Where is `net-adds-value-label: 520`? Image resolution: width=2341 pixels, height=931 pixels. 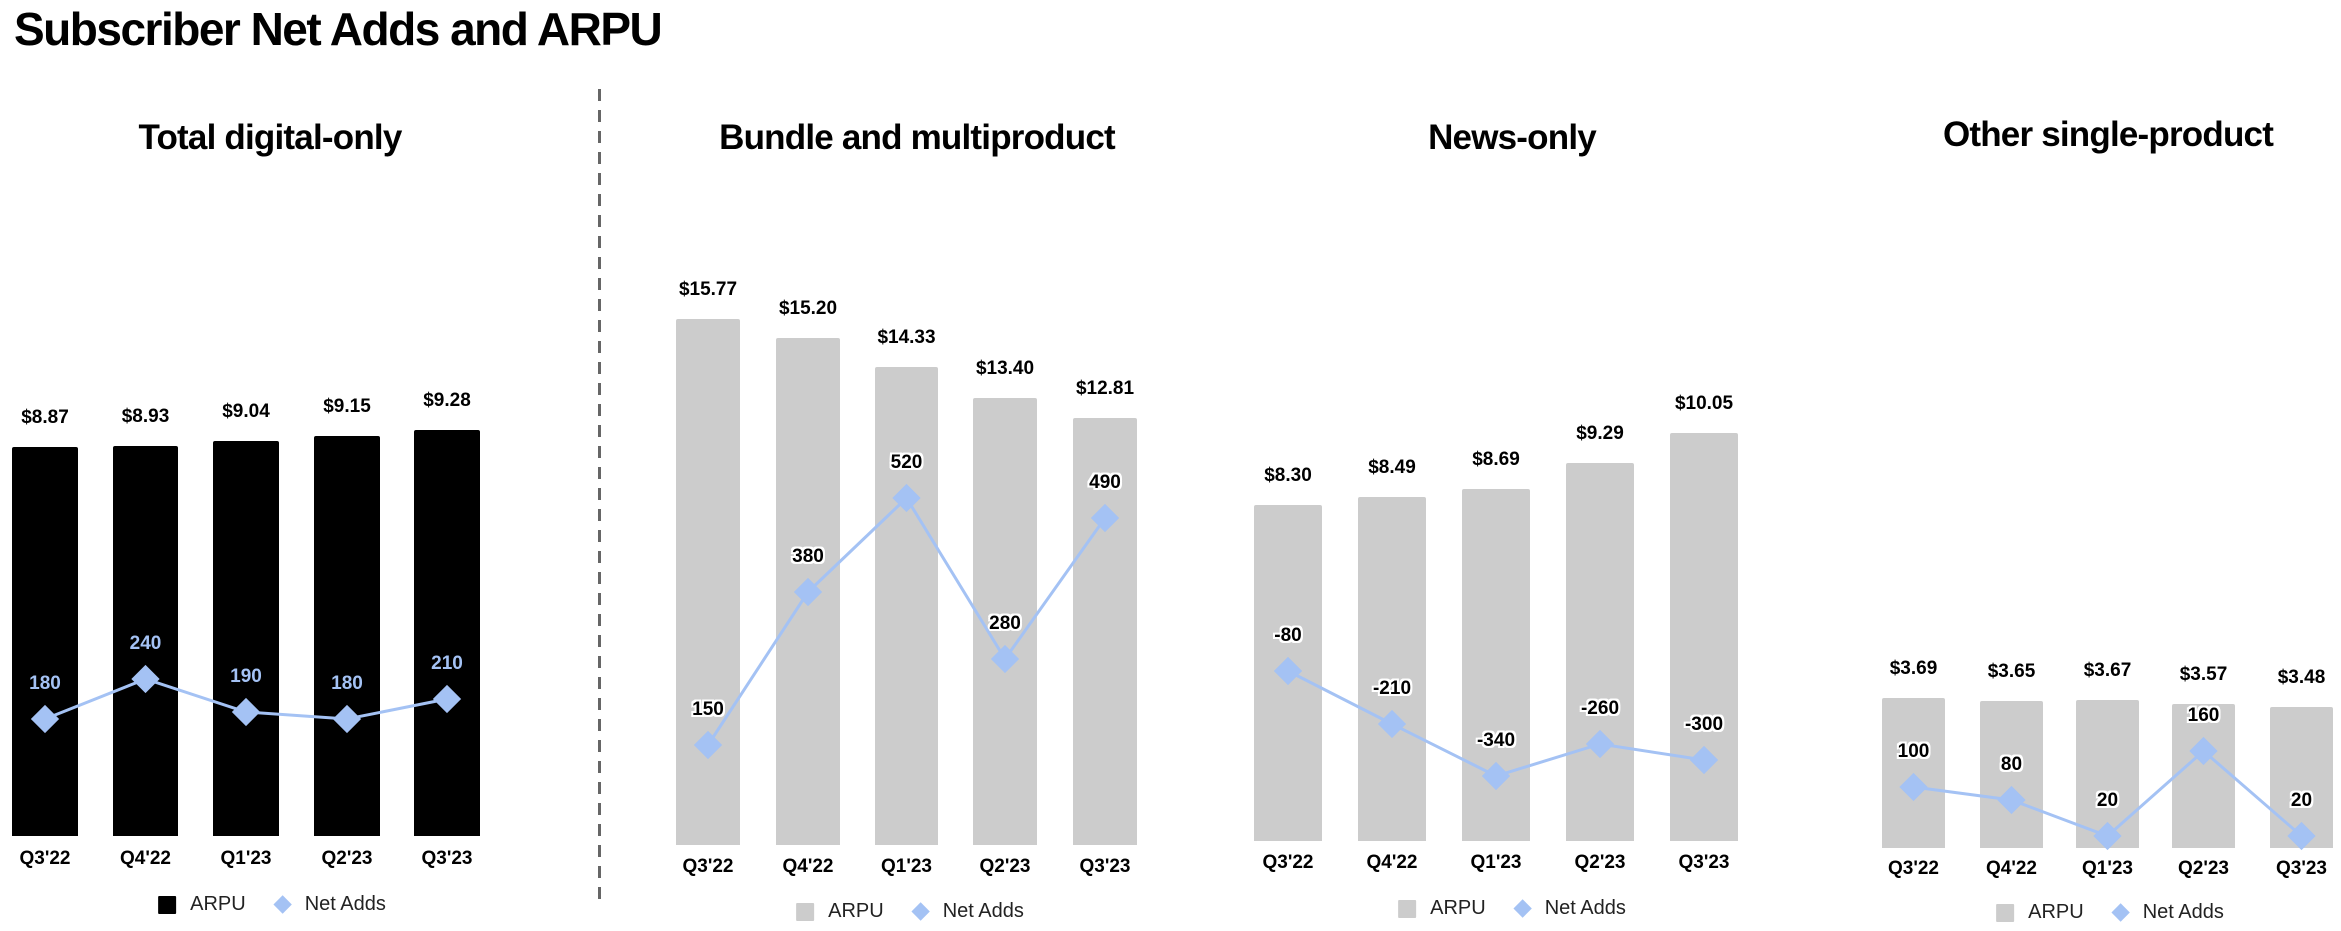
net-adds-value-label: 520 is located at coordinates (906, 462).